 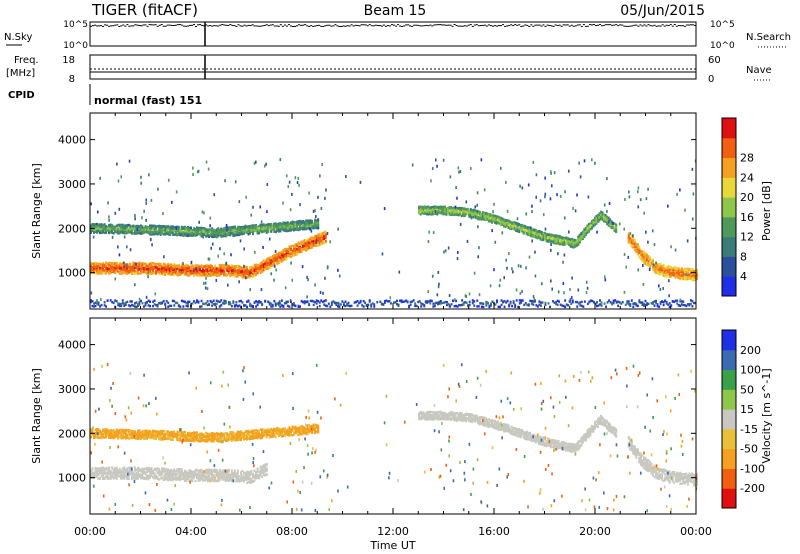 What do you see at coordinates (662, 461) in the screenshot?
I see `velocity-feature-evening-gray` at bounding box center [662, 461].